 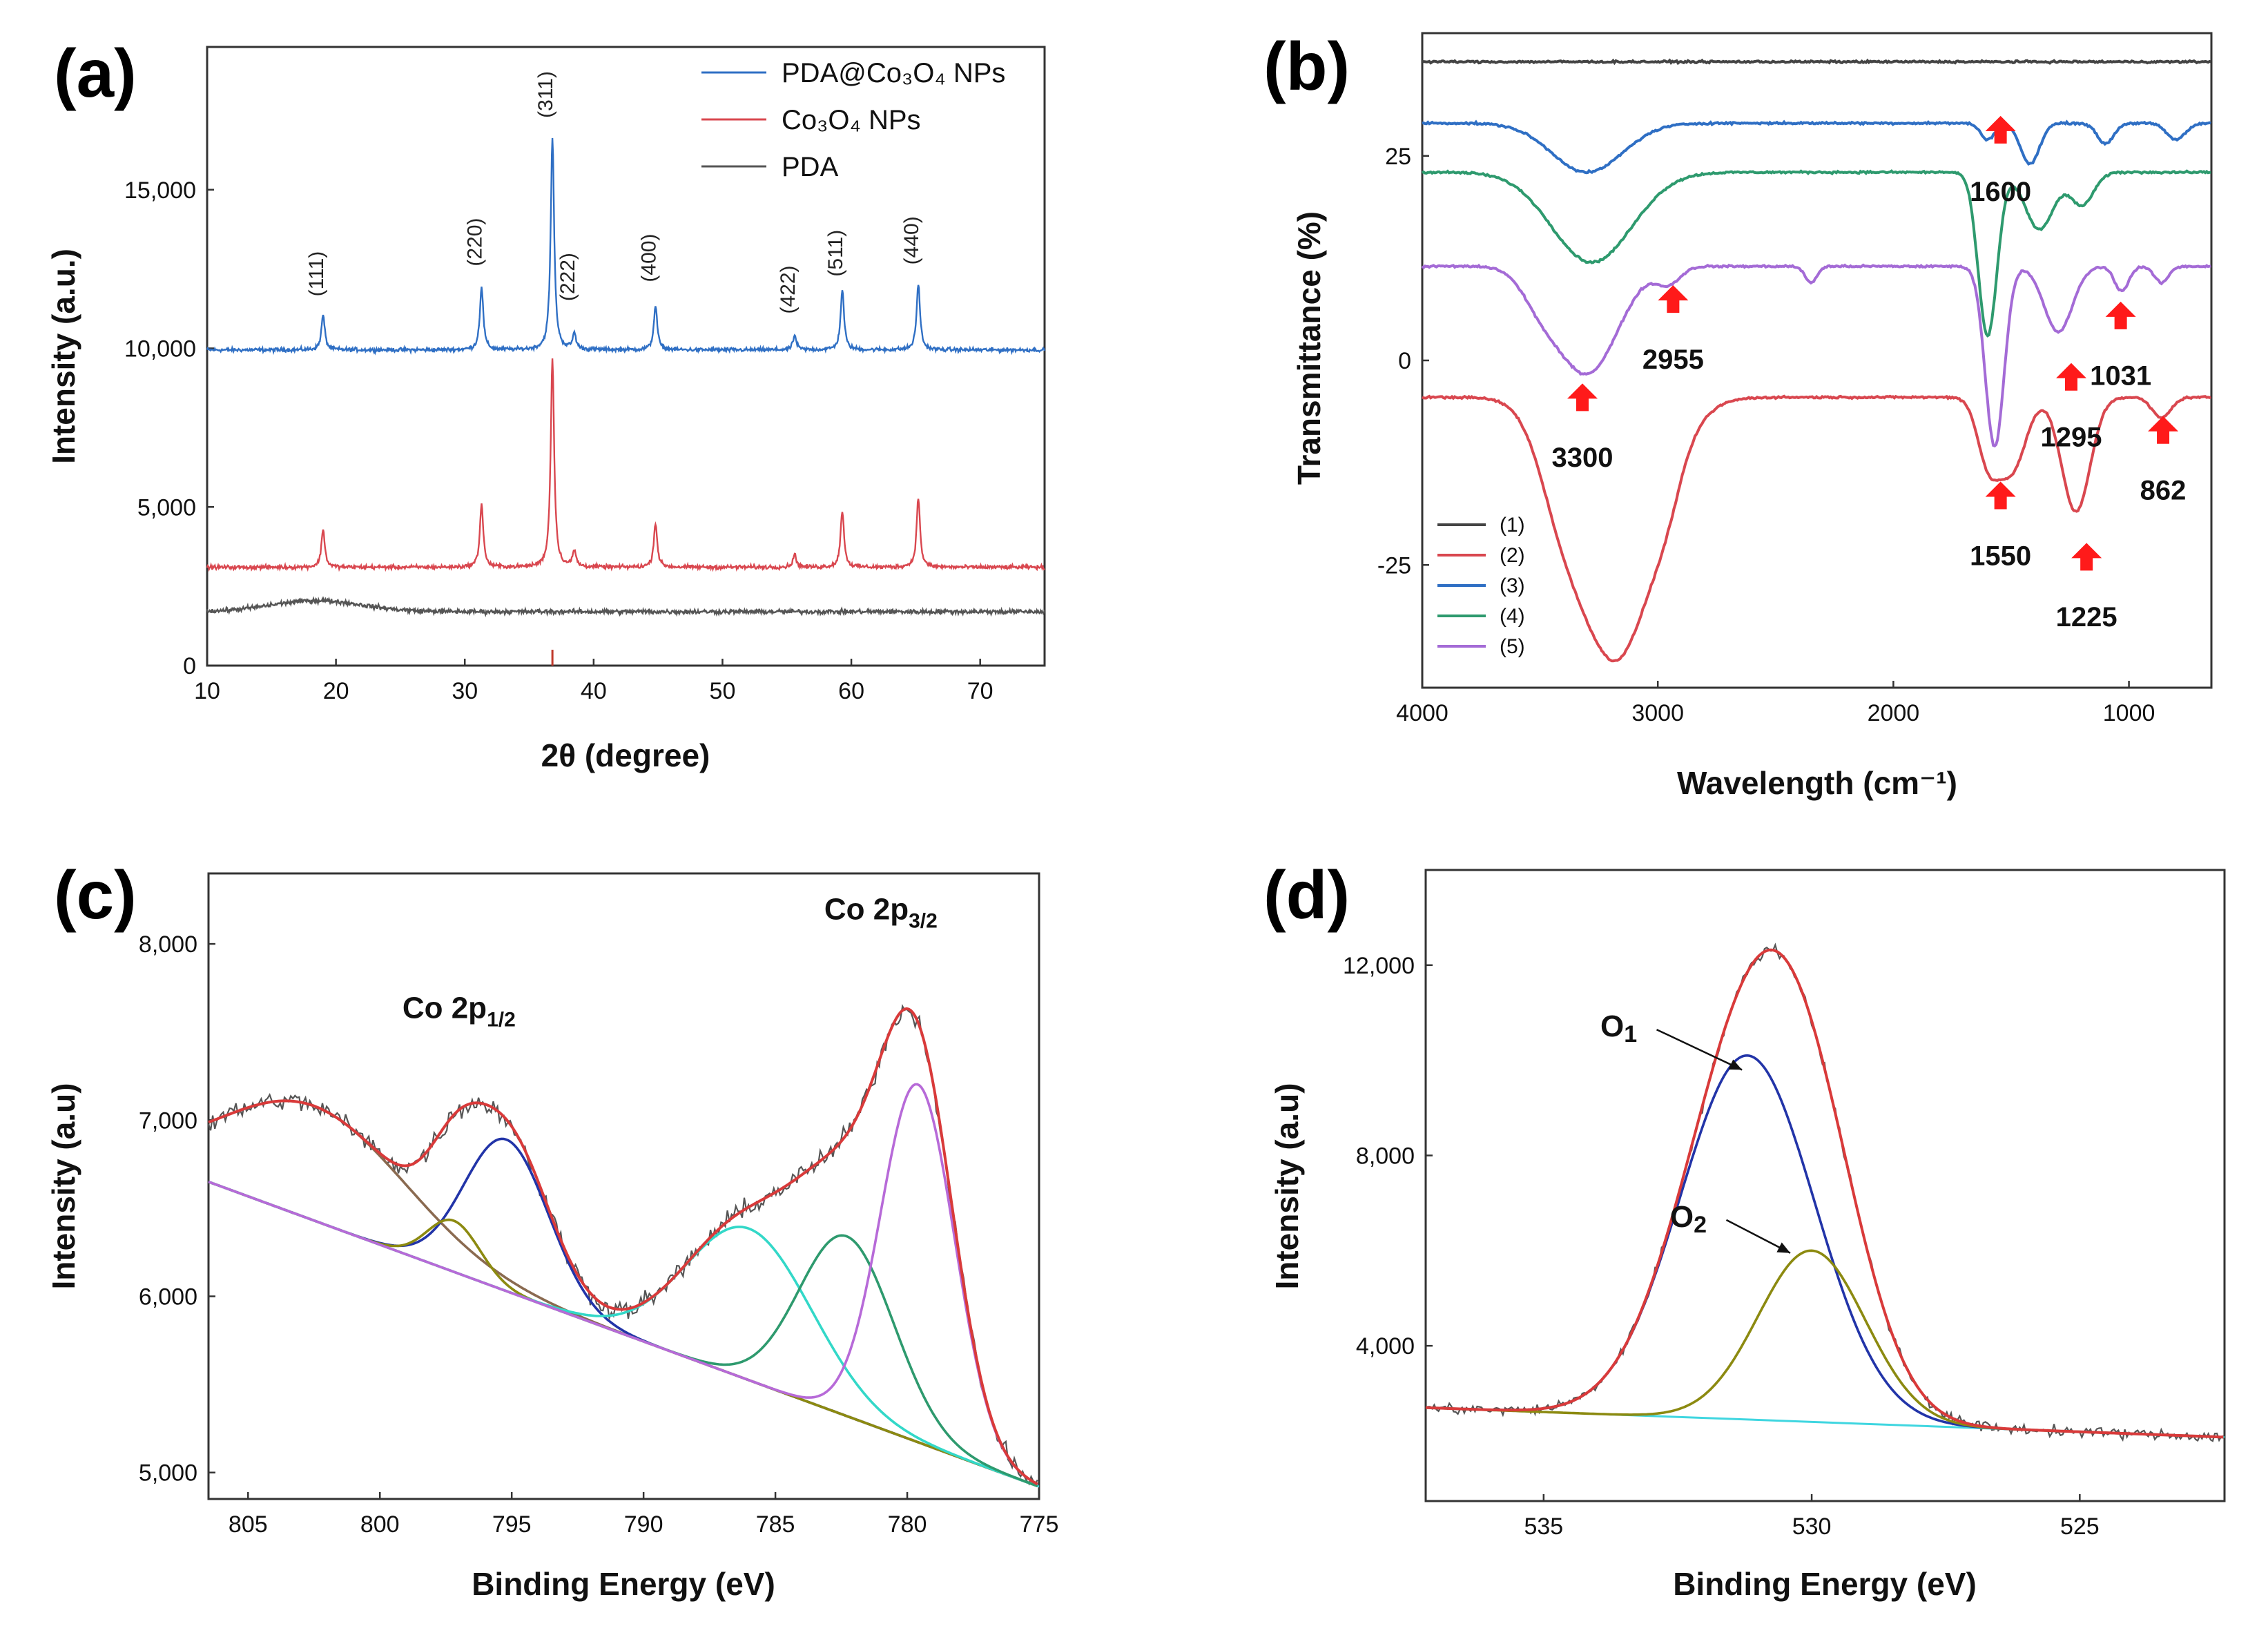 What do you see at coordinates (2000, 192) in the screenshot?
I see `chart-b-annotation-label: 1600` at bounding box center [2000, 192].